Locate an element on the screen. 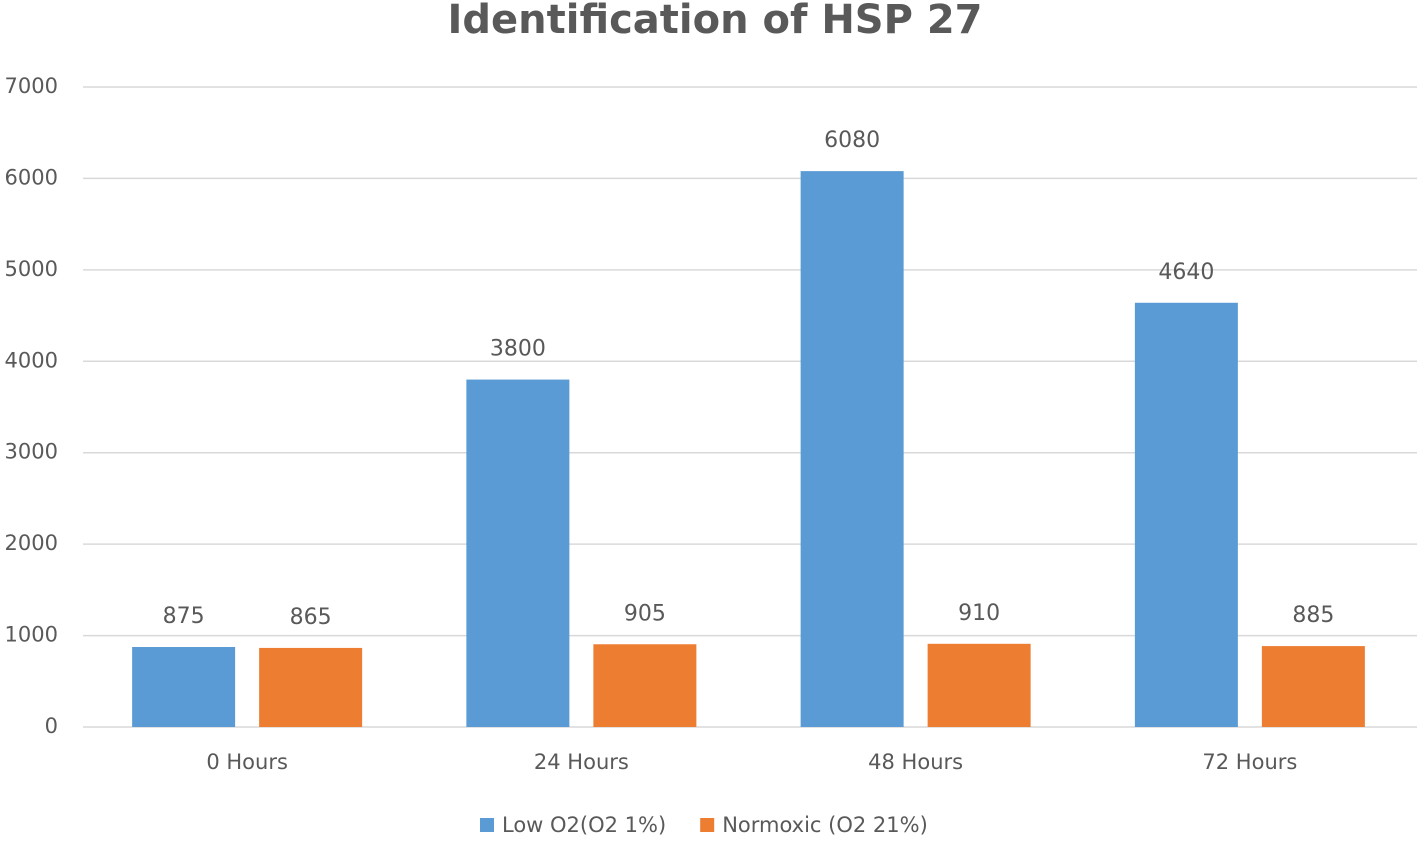 The image size is (1417, 843). y-tick-label: 3000 is located at coordinates (31, 452).